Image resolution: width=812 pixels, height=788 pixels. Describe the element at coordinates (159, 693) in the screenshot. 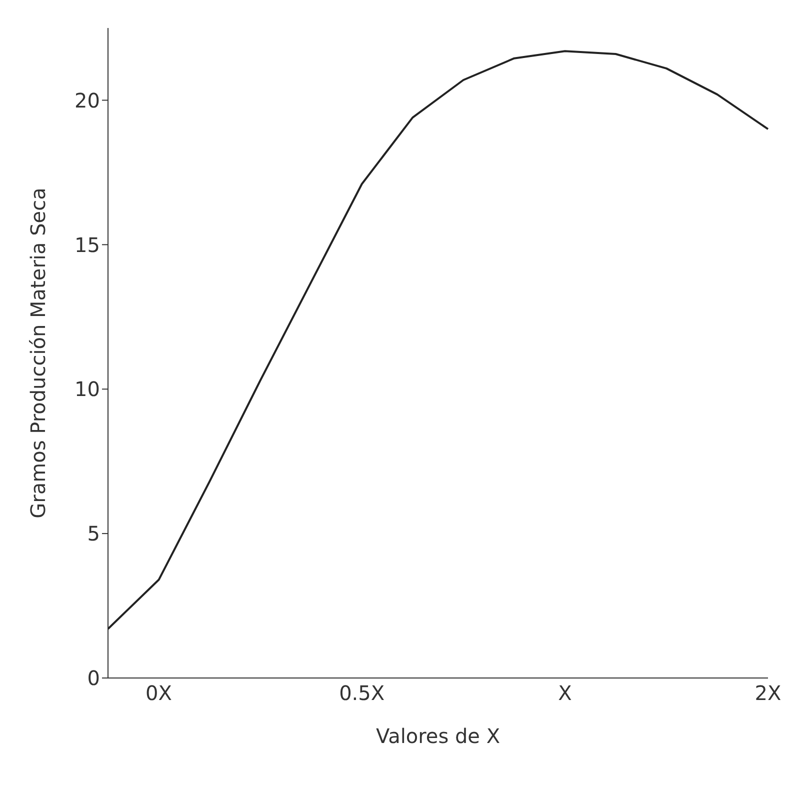

I see `x-tick-label: 0X` at that location.